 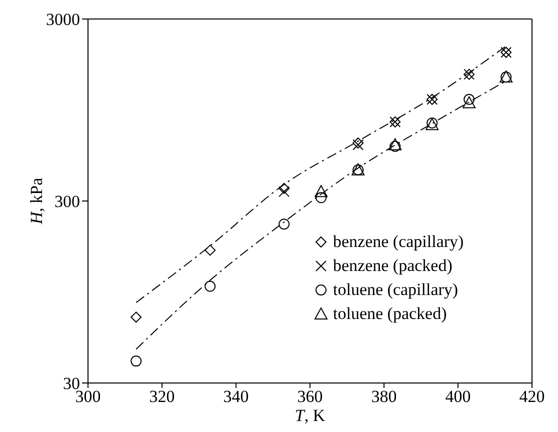 I want to click on legend-label: benzene (packed), so click(x=392, y=266).